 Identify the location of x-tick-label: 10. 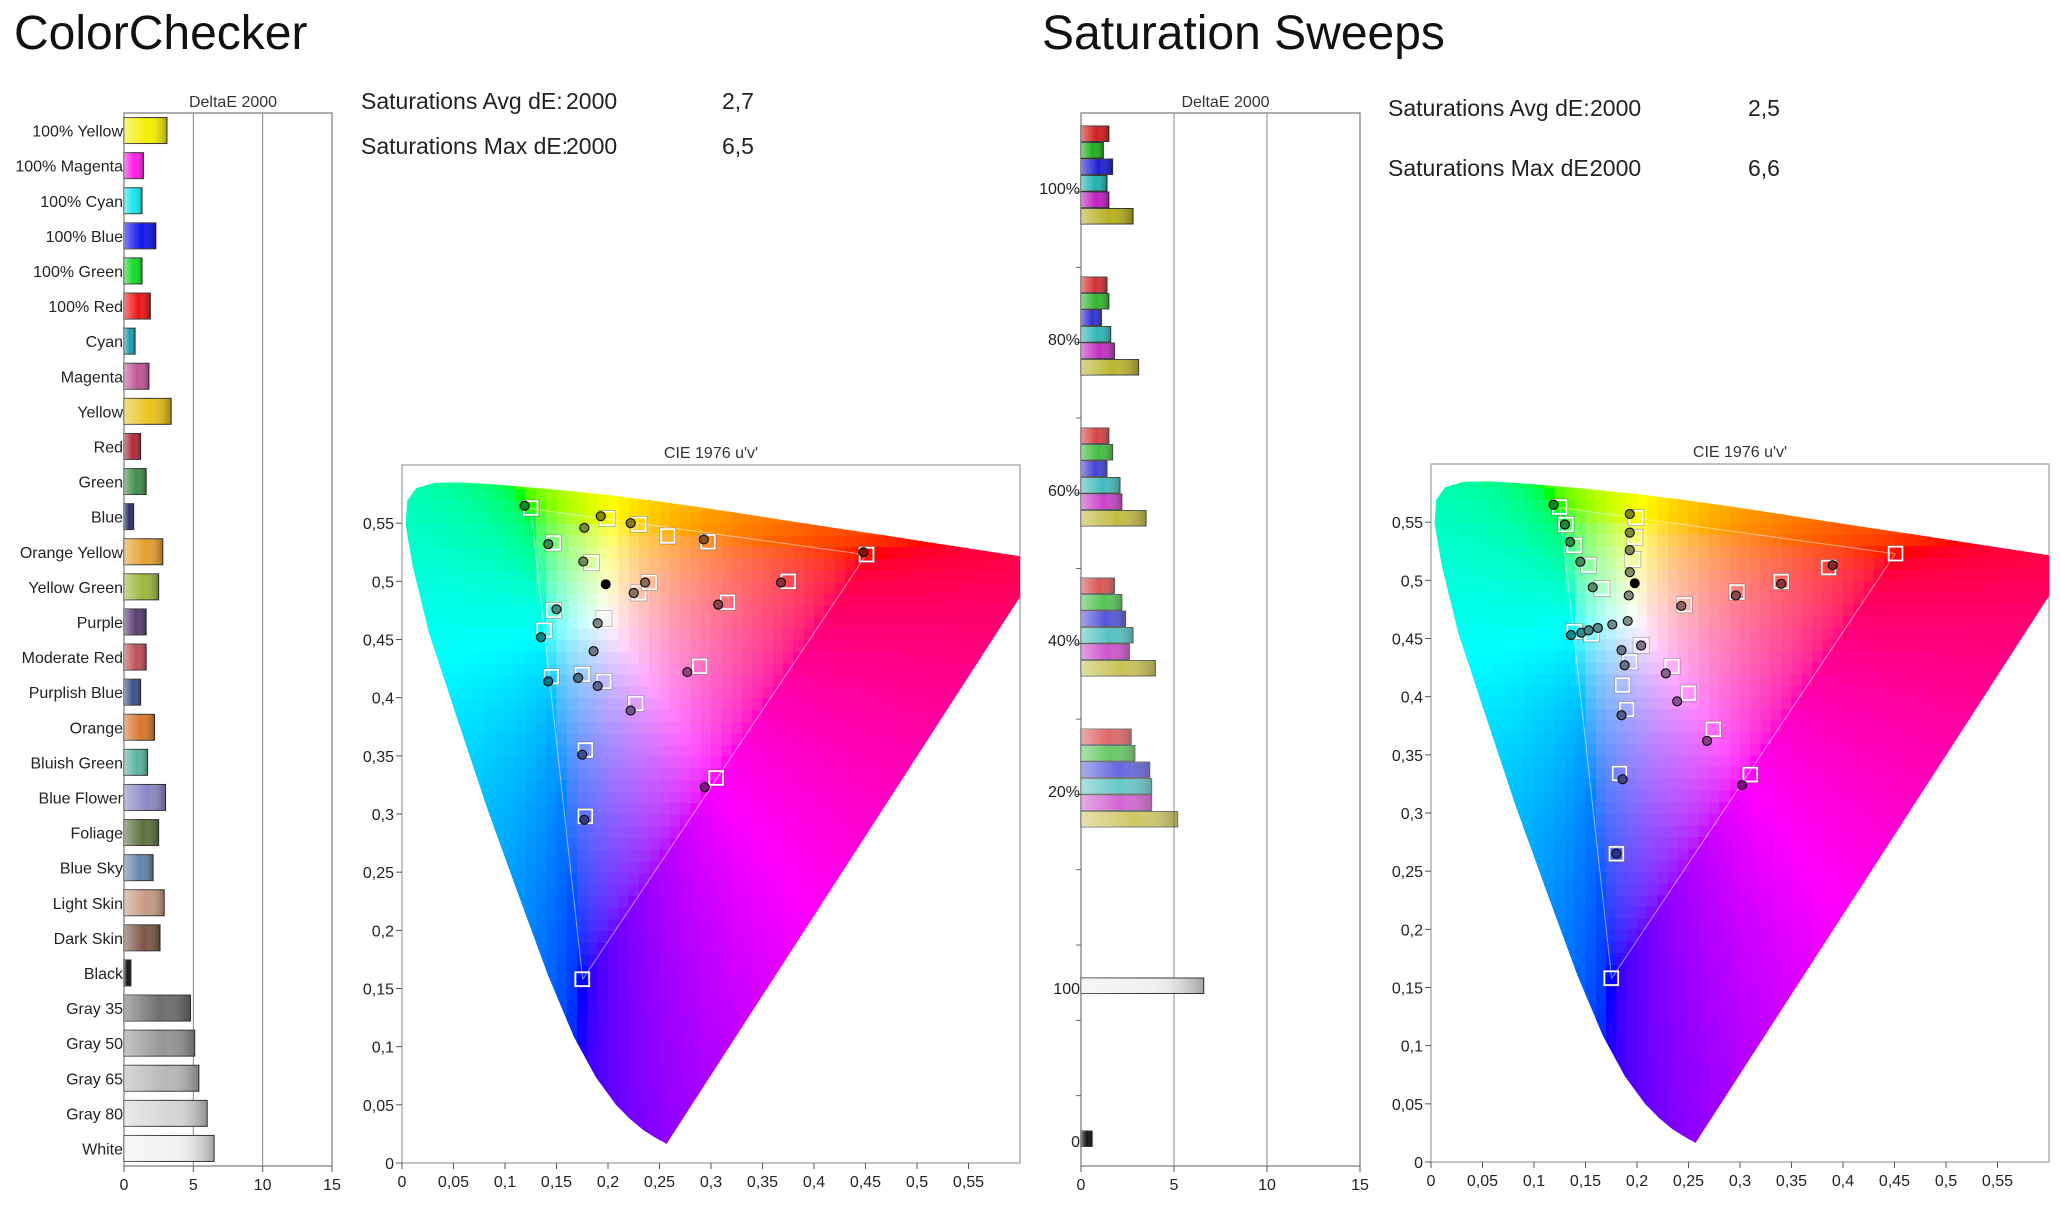
(1267, 1185).